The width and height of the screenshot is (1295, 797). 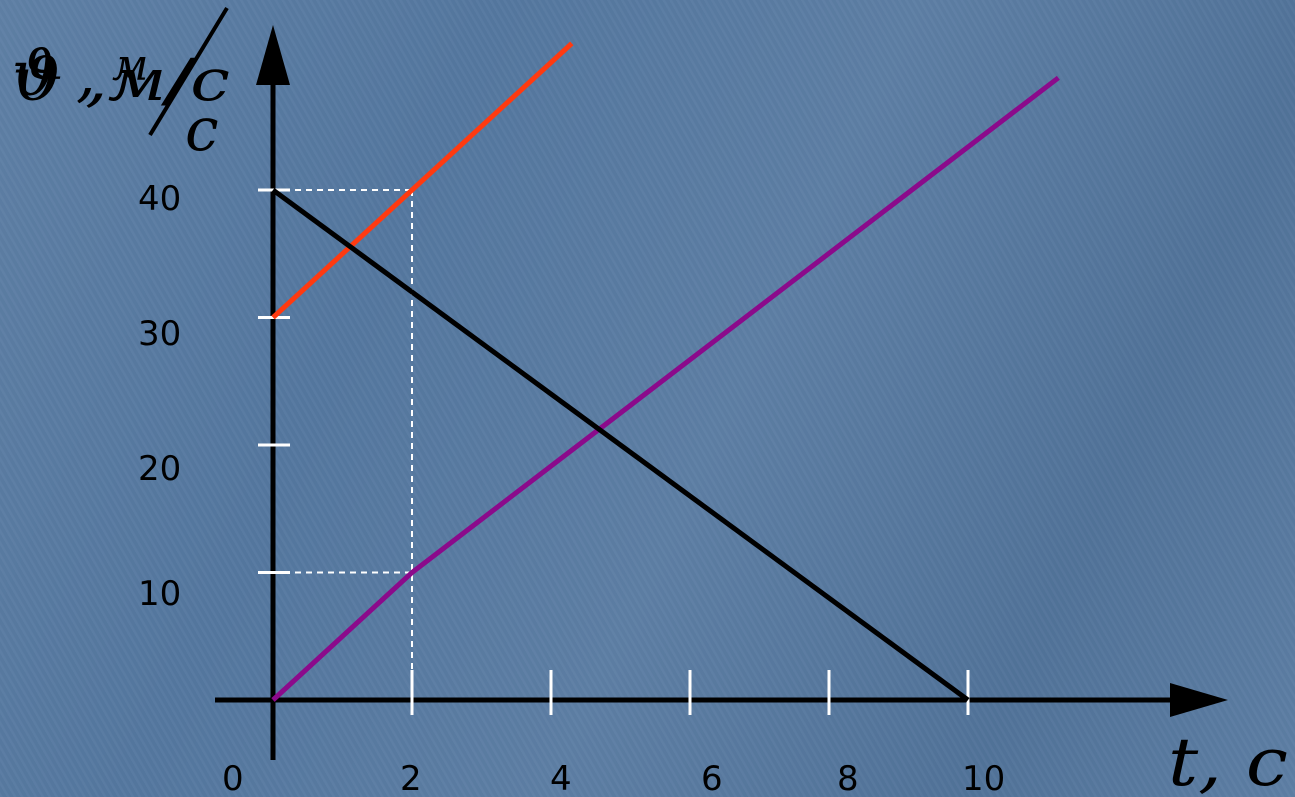 What do you see at coordinates (690, 692) in the screenshot?
I see `x-ticks` at bounding box center [690, 692].